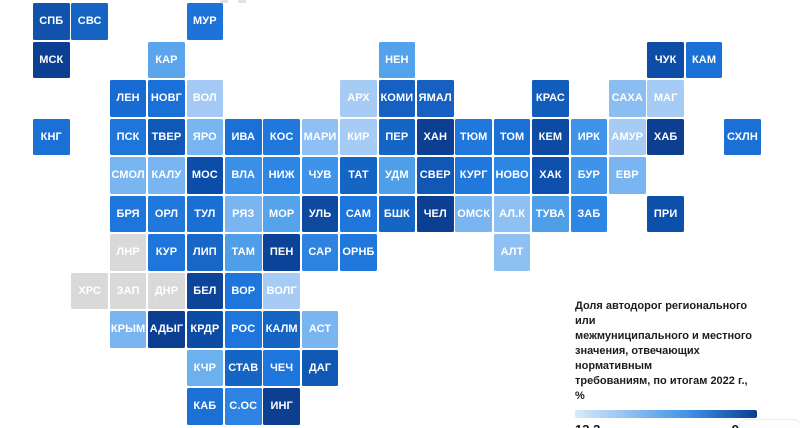  I want to click on map-tile: МСК, so click(51, 59).